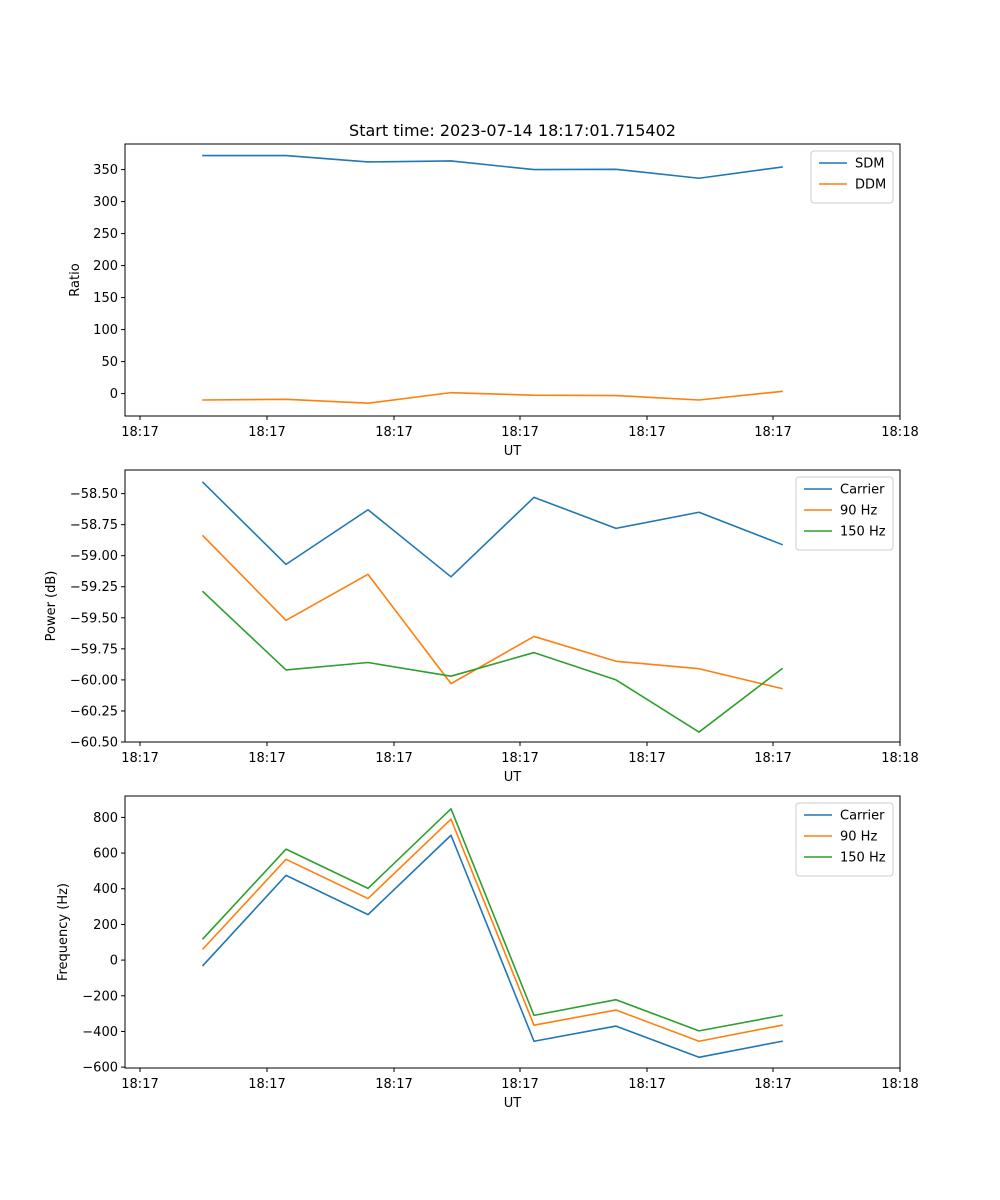 Image resolution: width=1000 pixels, height=1200 pixels. I want to click on y-tick-label: 50, so click(109, 362).